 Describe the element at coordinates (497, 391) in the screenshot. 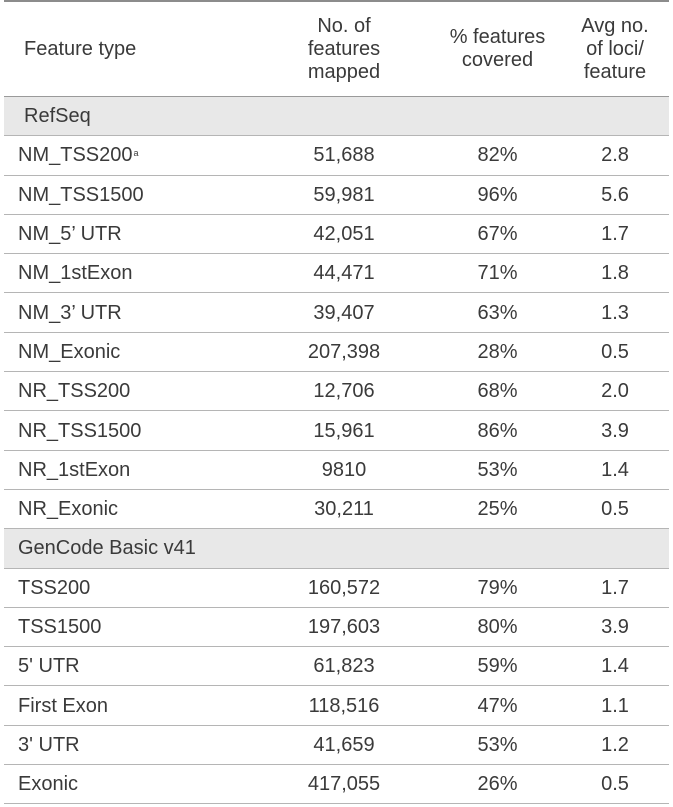

I see `features-covered-cell: 68%` at that location.